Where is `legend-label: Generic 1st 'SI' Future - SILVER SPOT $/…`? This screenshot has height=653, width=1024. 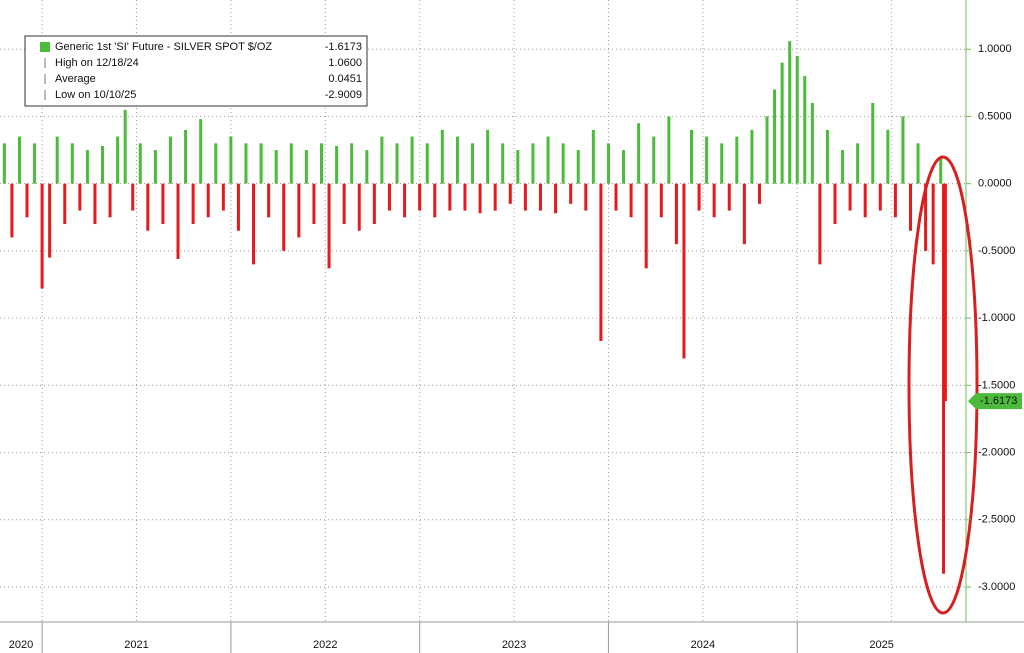
legend-label: Generic 1st 'SI' Future - SILVER SPOT $/… is located at coordinates (163, 47).